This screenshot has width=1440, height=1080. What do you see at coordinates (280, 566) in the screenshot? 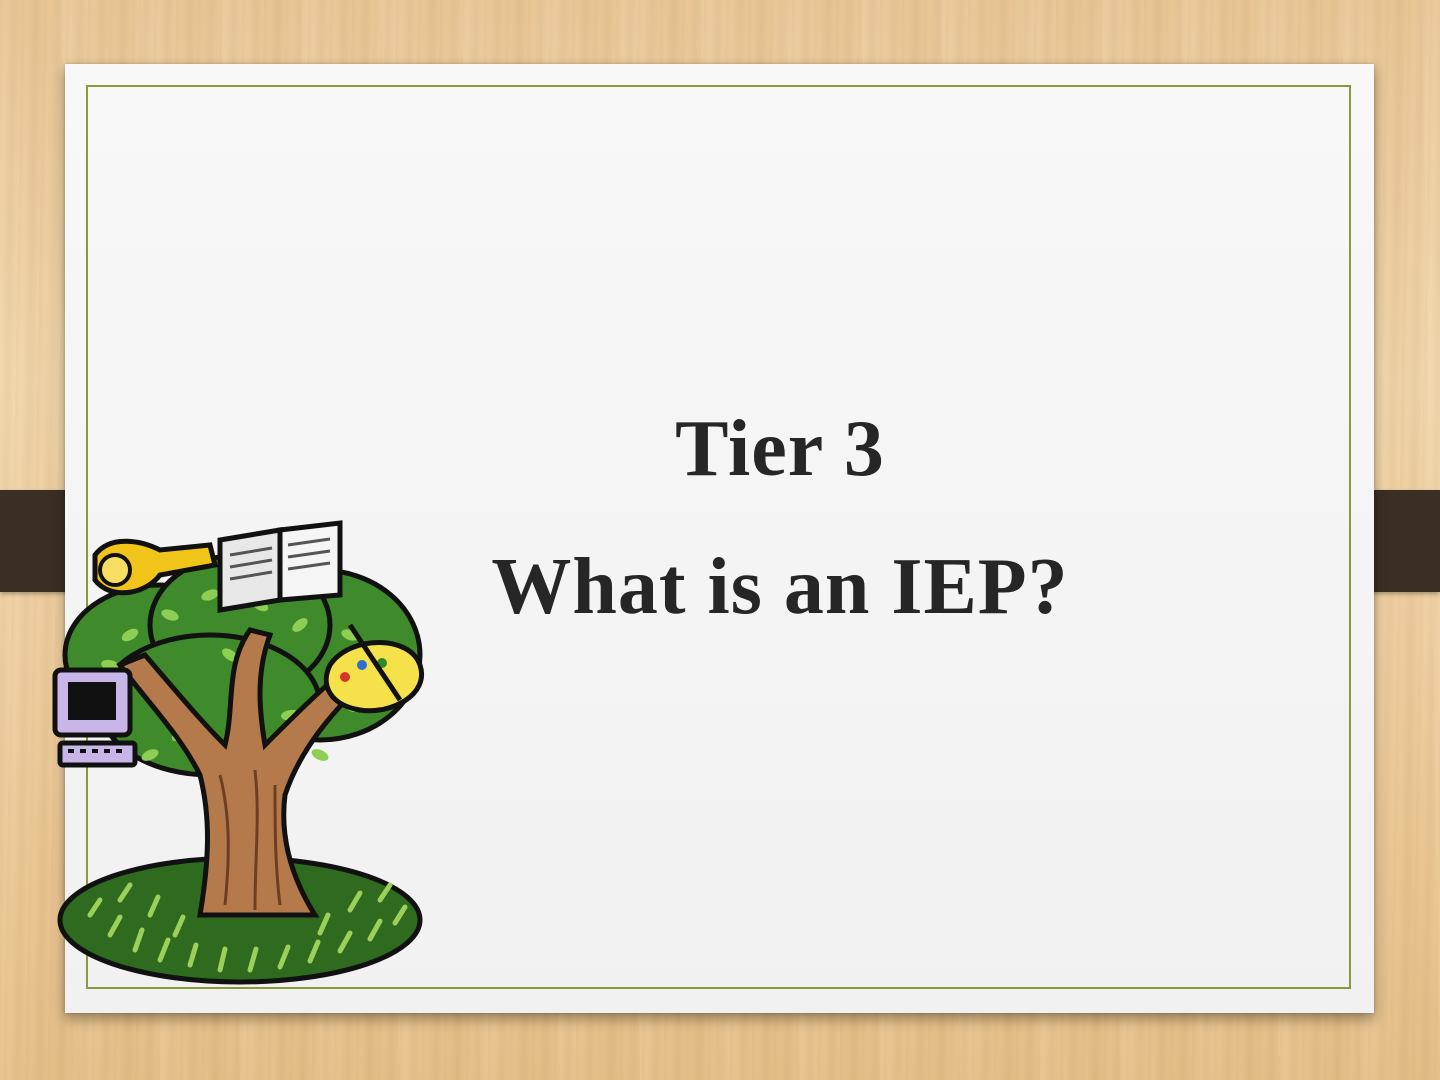
I see `open-book-icon` at bounding box center [280, 566].